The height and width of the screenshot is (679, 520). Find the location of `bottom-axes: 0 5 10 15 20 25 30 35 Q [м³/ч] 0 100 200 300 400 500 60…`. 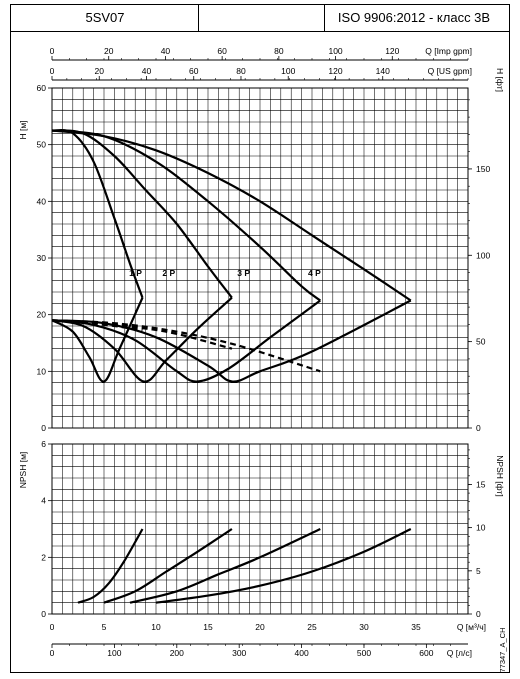

bottom-axes: 0 5 10 15 20 25 30 35 Q [м³/ч] 0 100 200 300 400 500 60… is located at coordinates (268, 640).